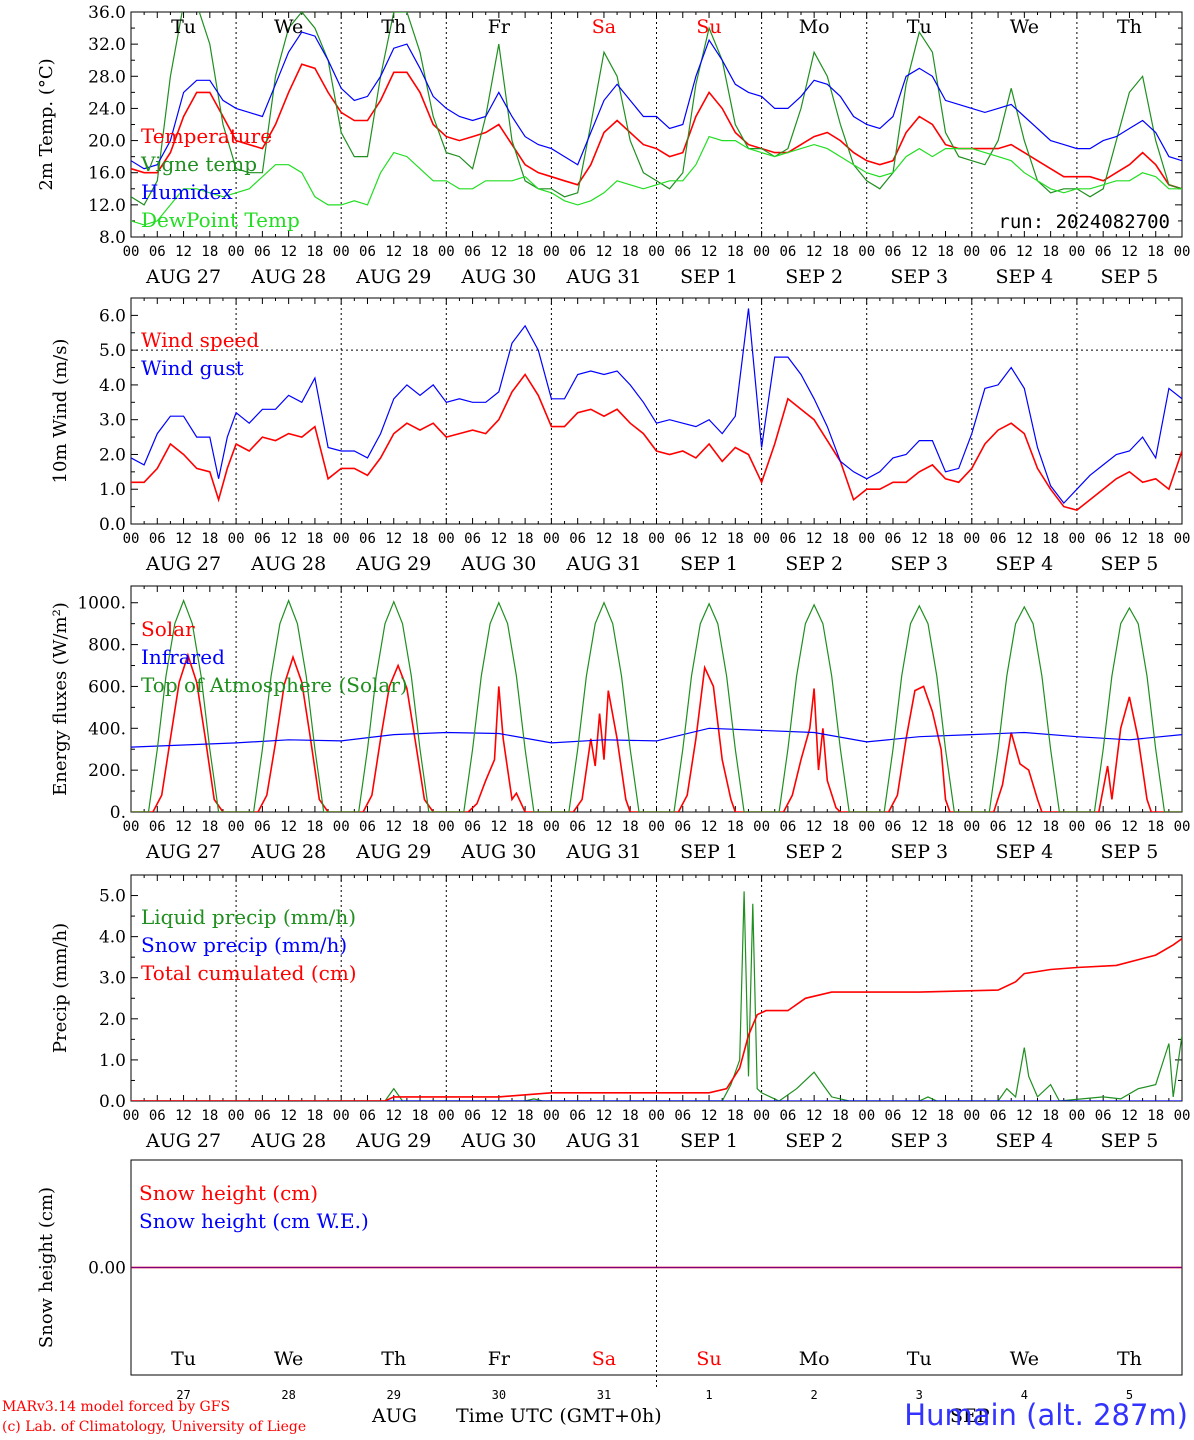 The height and width of the screenshot is (1440, 1194). Describe the element at coordinates (112, 1102) in the screenshot. I see `y-tick-label: 0.0` at that location.